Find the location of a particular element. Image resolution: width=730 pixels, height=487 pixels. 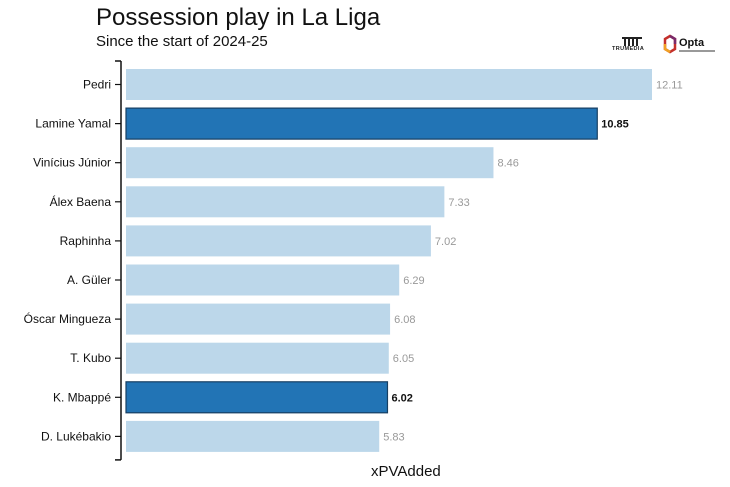

value-label-10: 5.83 is located at coordinates (393, 437).